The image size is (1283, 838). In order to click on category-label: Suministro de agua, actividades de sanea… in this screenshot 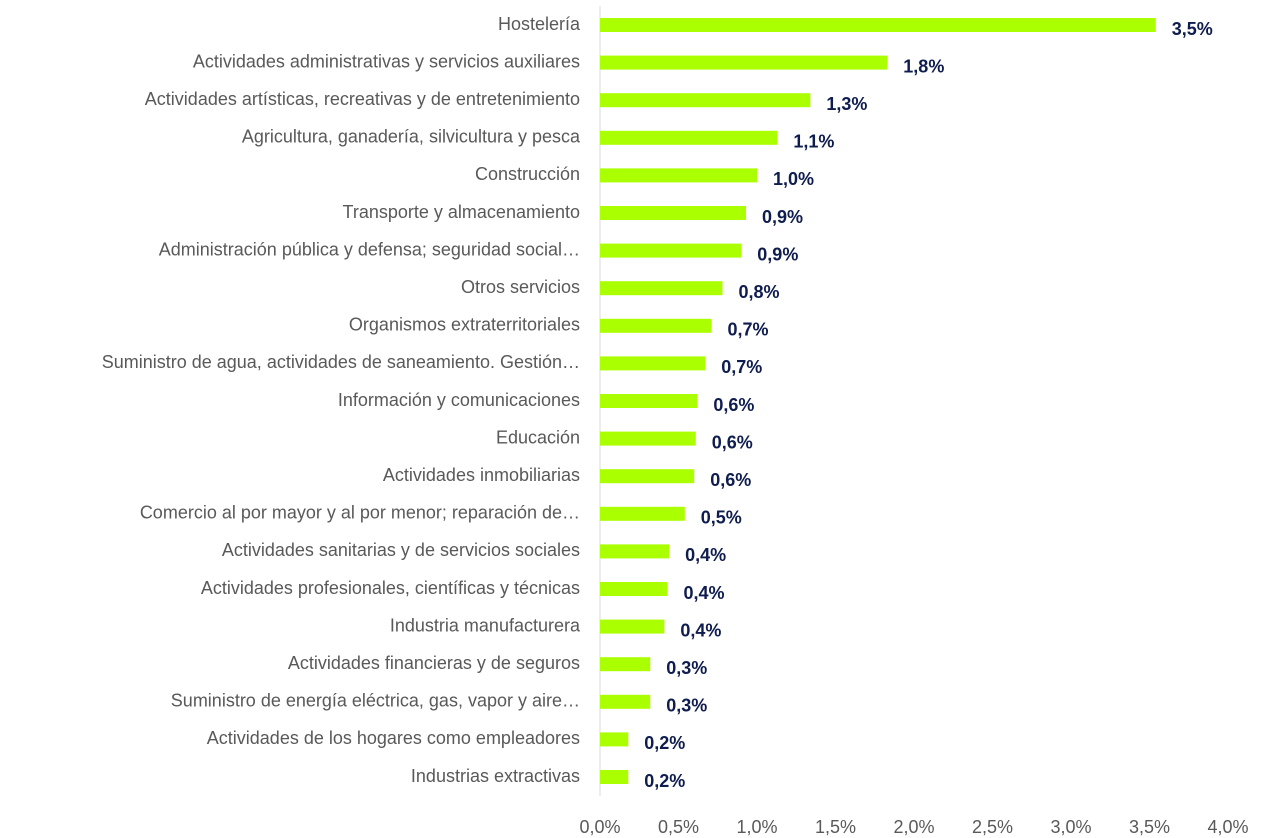, I will do `click(341, 362)`.